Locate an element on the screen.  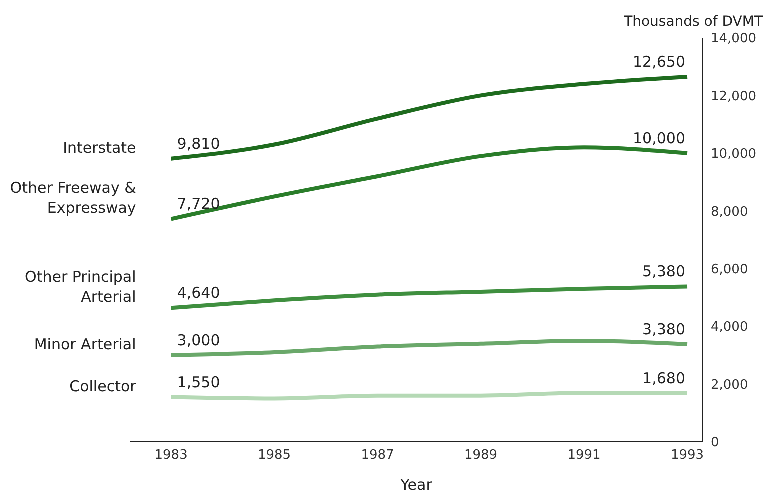
x-tick-label: 1987 is located at coordinates (377, 456).